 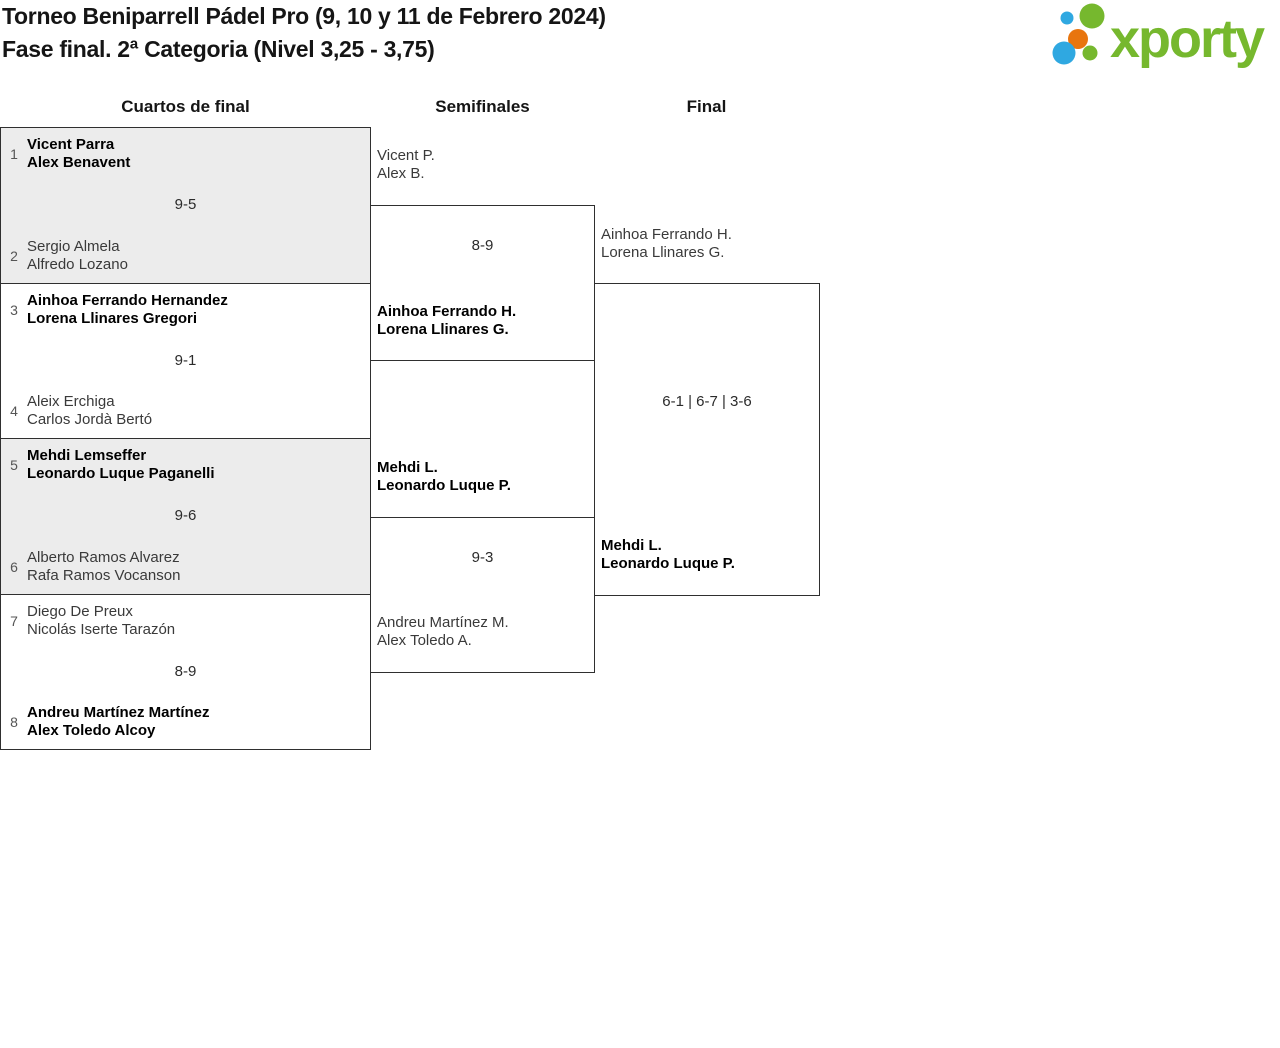 I want to click on seed-number: 8, so click(x=14, y=722).